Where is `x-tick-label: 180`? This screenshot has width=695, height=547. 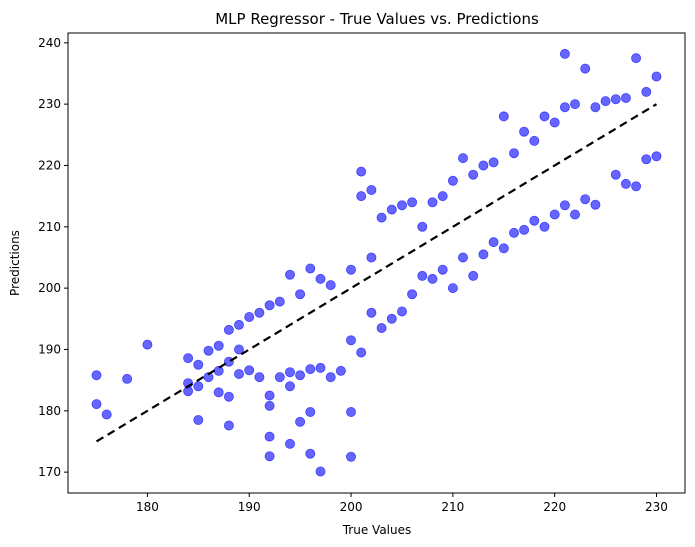 x-tick-label: 180 is located at coordinates (147, 507).